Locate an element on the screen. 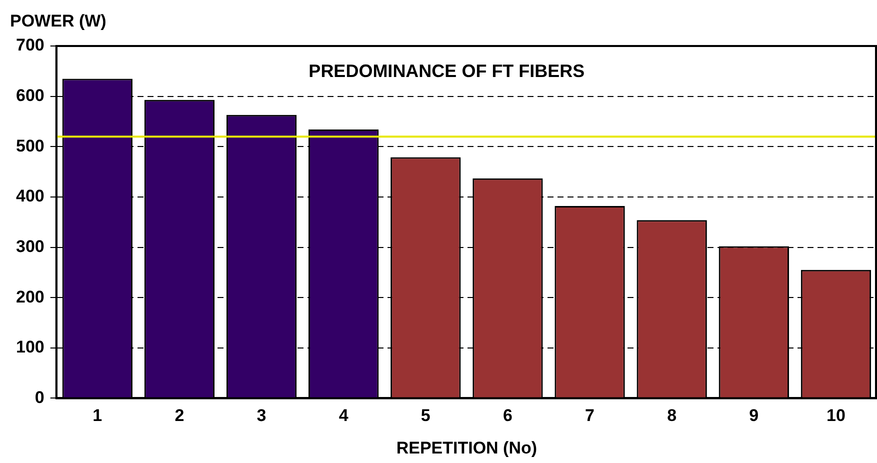 The width and height of the screenshot is (877, 463). x-tick-label: 10 is located at coordinates (836, 416).